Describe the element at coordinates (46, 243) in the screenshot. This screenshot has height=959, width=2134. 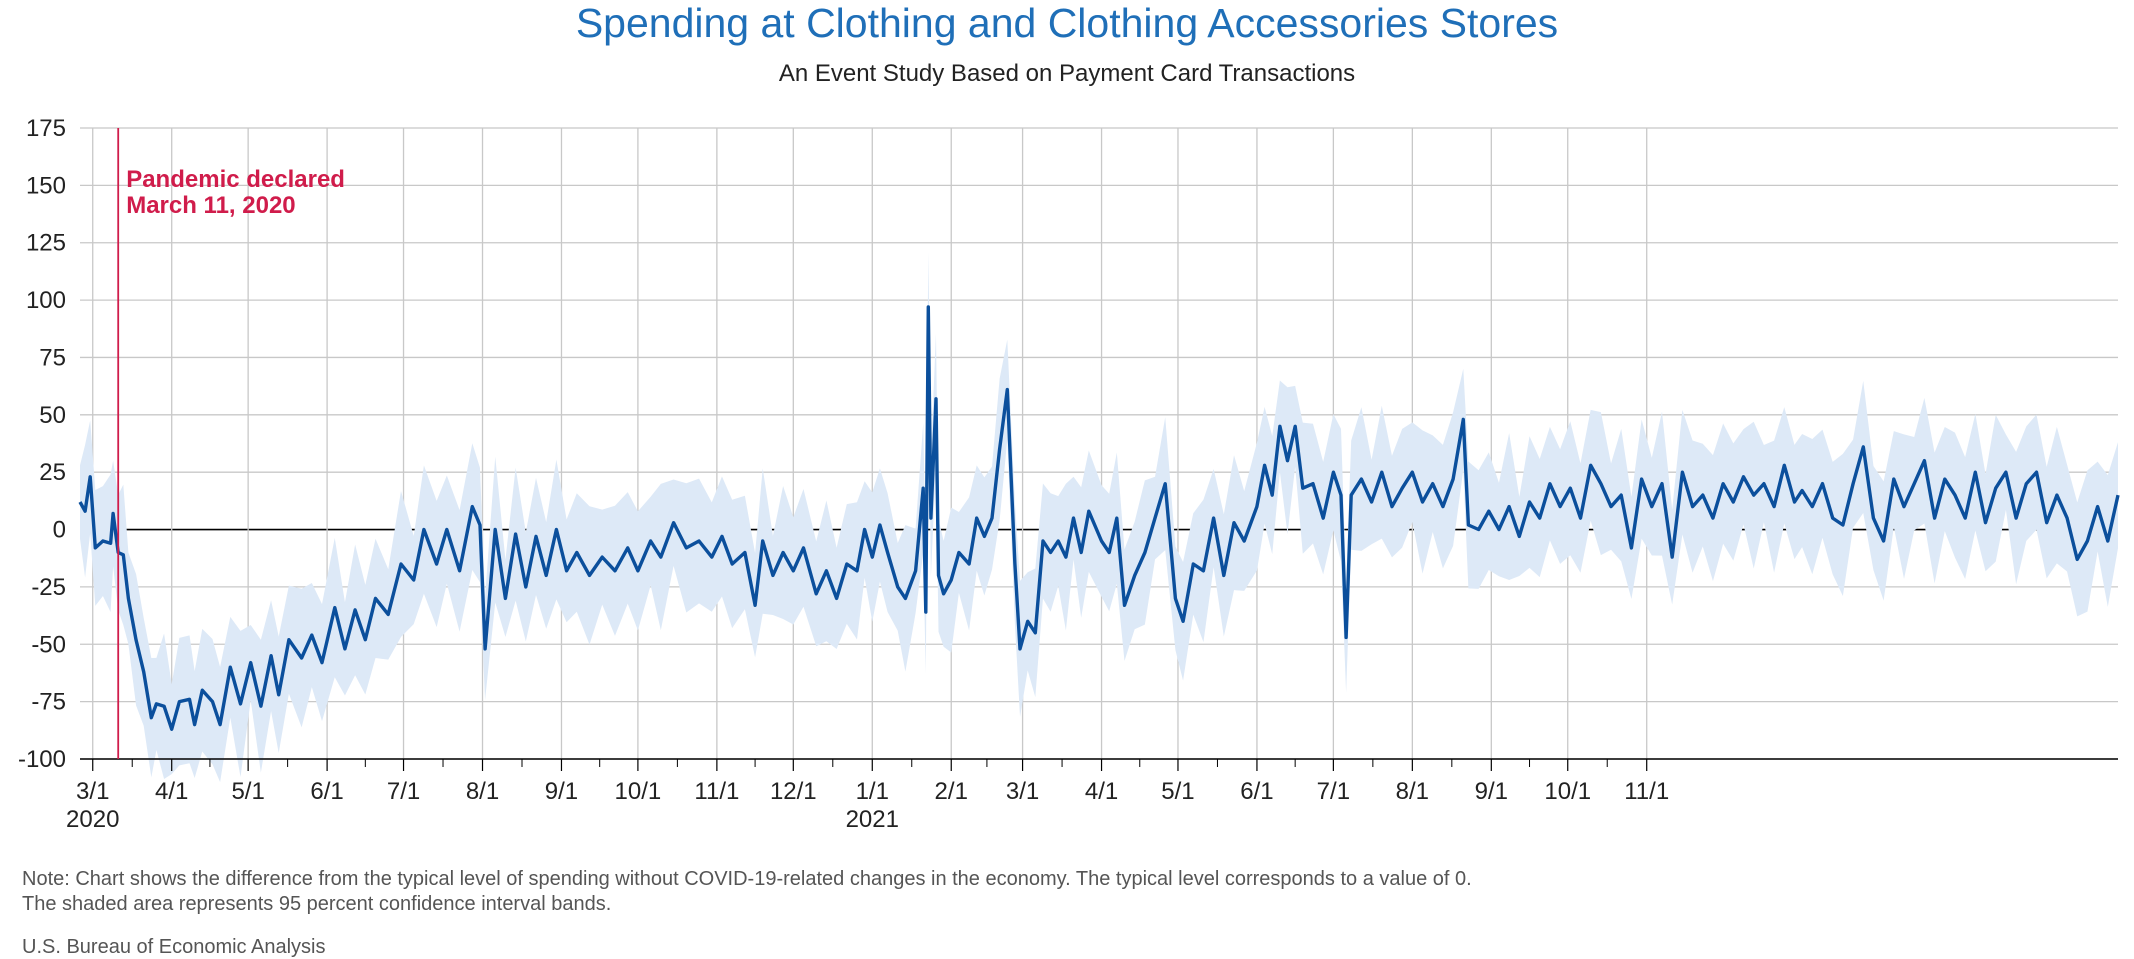
I see `y-tick-label: 125` at that location.